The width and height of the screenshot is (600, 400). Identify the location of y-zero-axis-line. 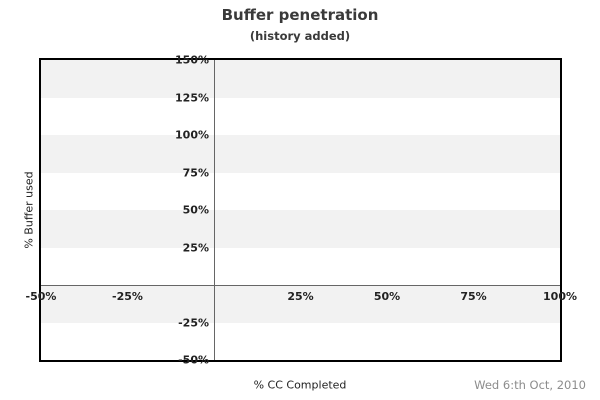
(300, 285).